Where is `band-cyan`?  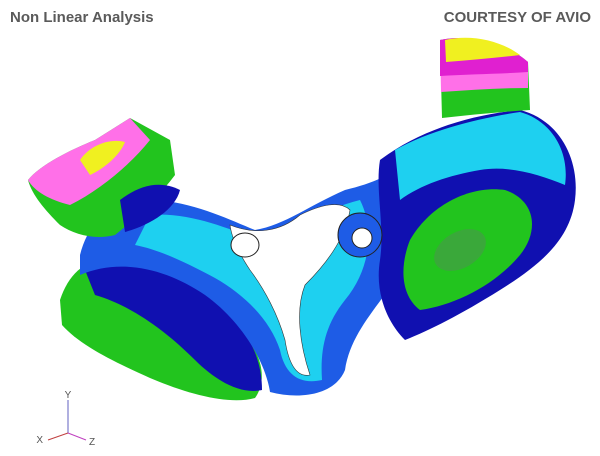 band-cyan is located at coordinates (480, 156).